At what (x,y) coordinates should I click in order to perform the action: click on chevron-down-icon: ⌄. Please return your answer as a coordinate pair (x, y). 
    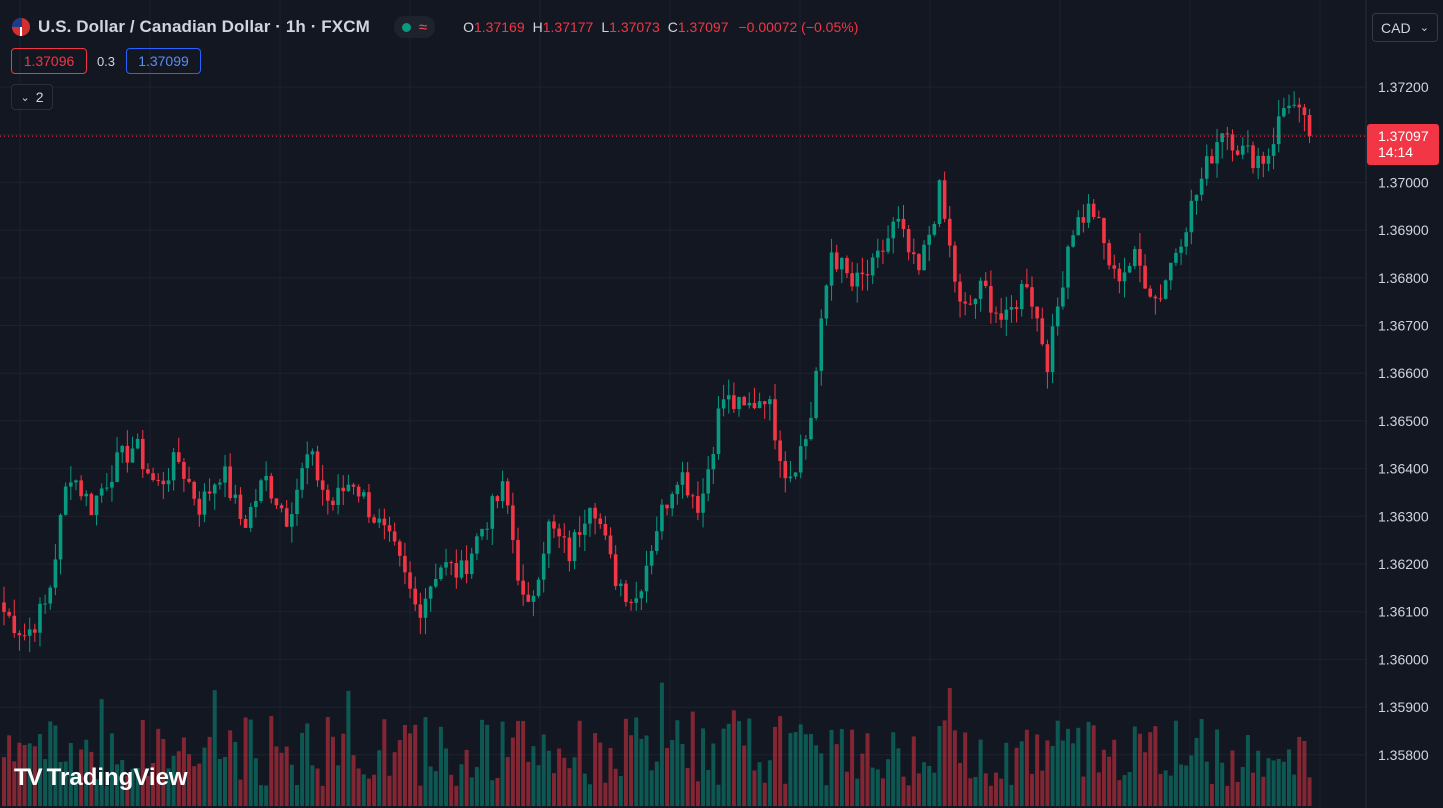
    Looking at the image, I should click on (1424, 28).